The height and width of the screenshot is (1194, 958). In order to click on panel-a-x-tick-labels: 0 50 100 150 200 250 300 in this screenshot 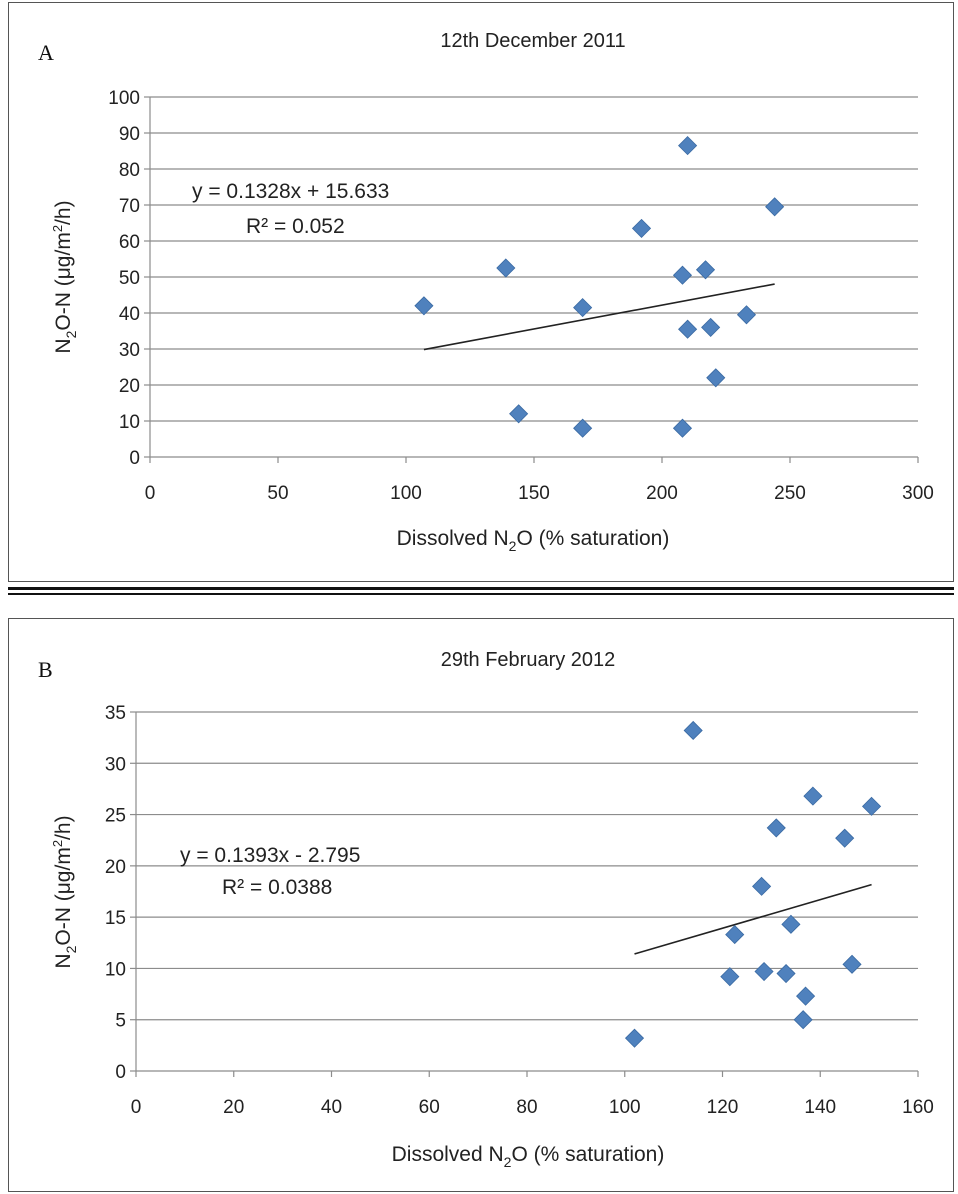, I will do `click(539, 493)`.